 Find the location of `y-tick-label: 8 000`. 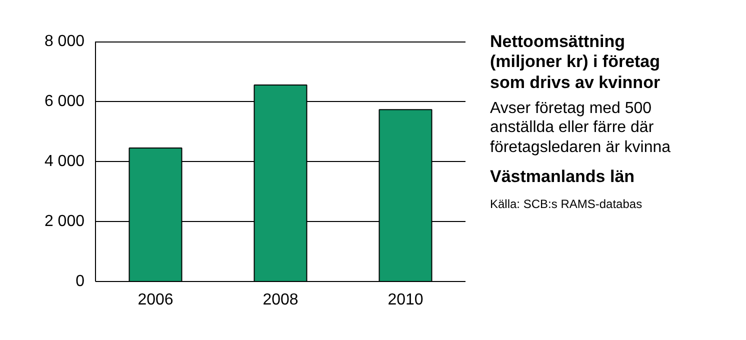

y-tick-label: 8 000 is located at coordinates (64, 41).